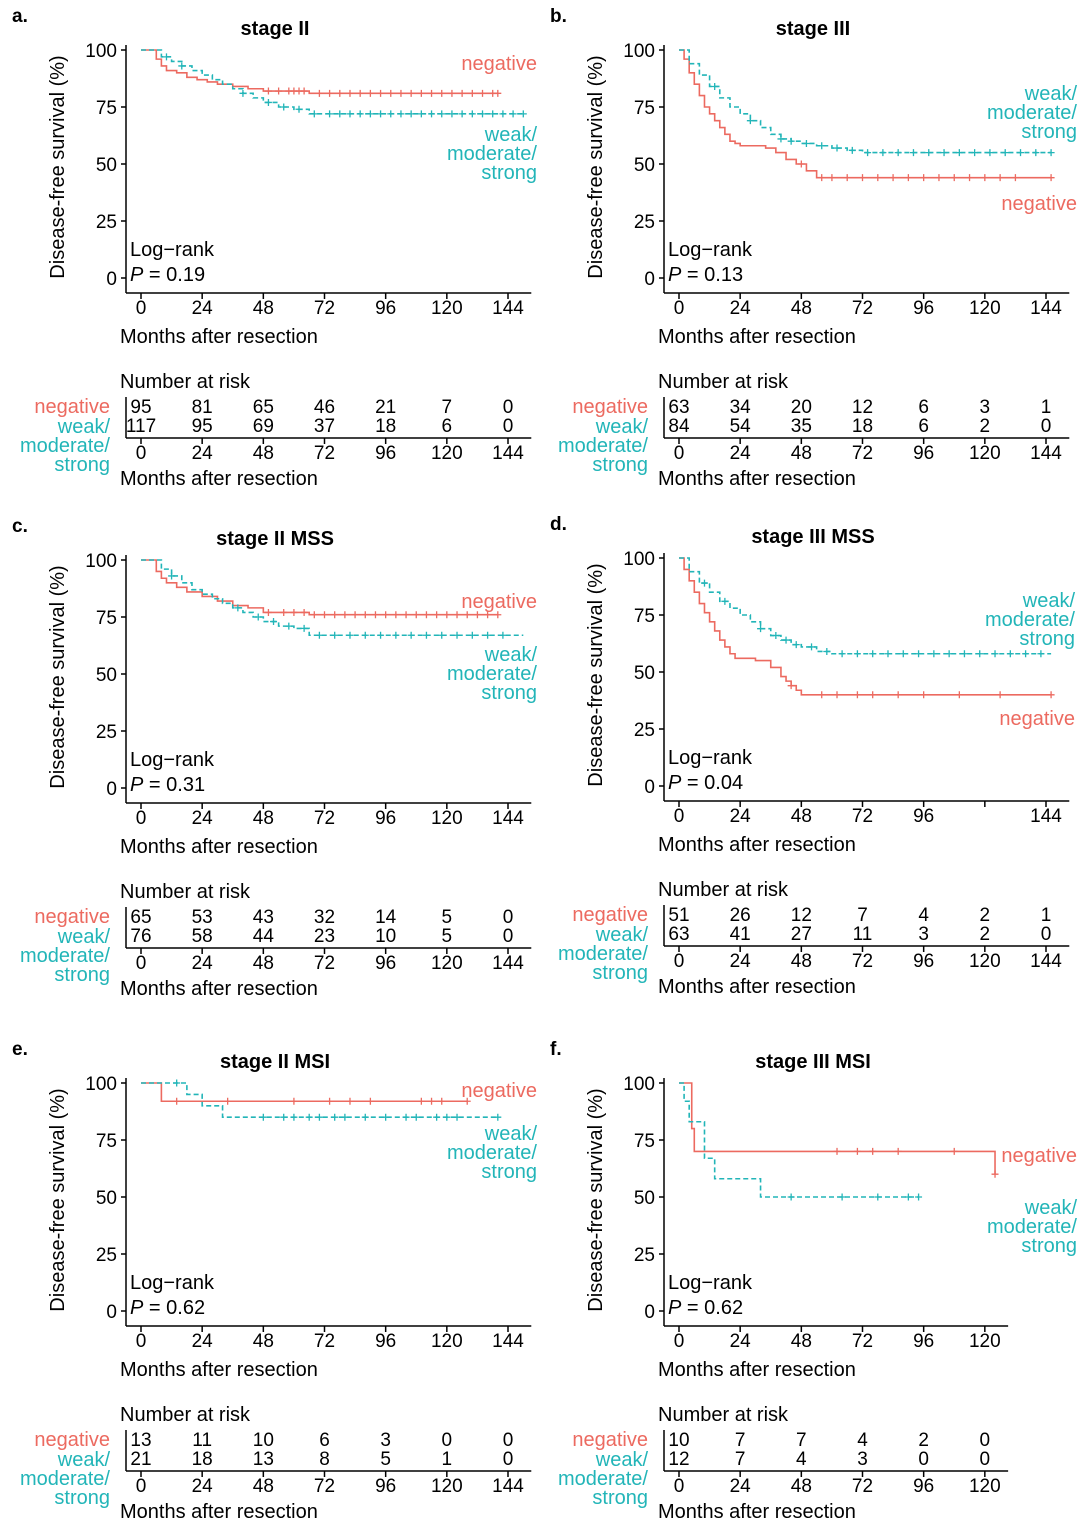 Image resolution: width=1089 pixels, height=1524 pixels. What do you see at coordinates (757, 1512) in the screenshot?
I see `risk-x-axis-title: Months after resection` at bounding box center [757, 1512].